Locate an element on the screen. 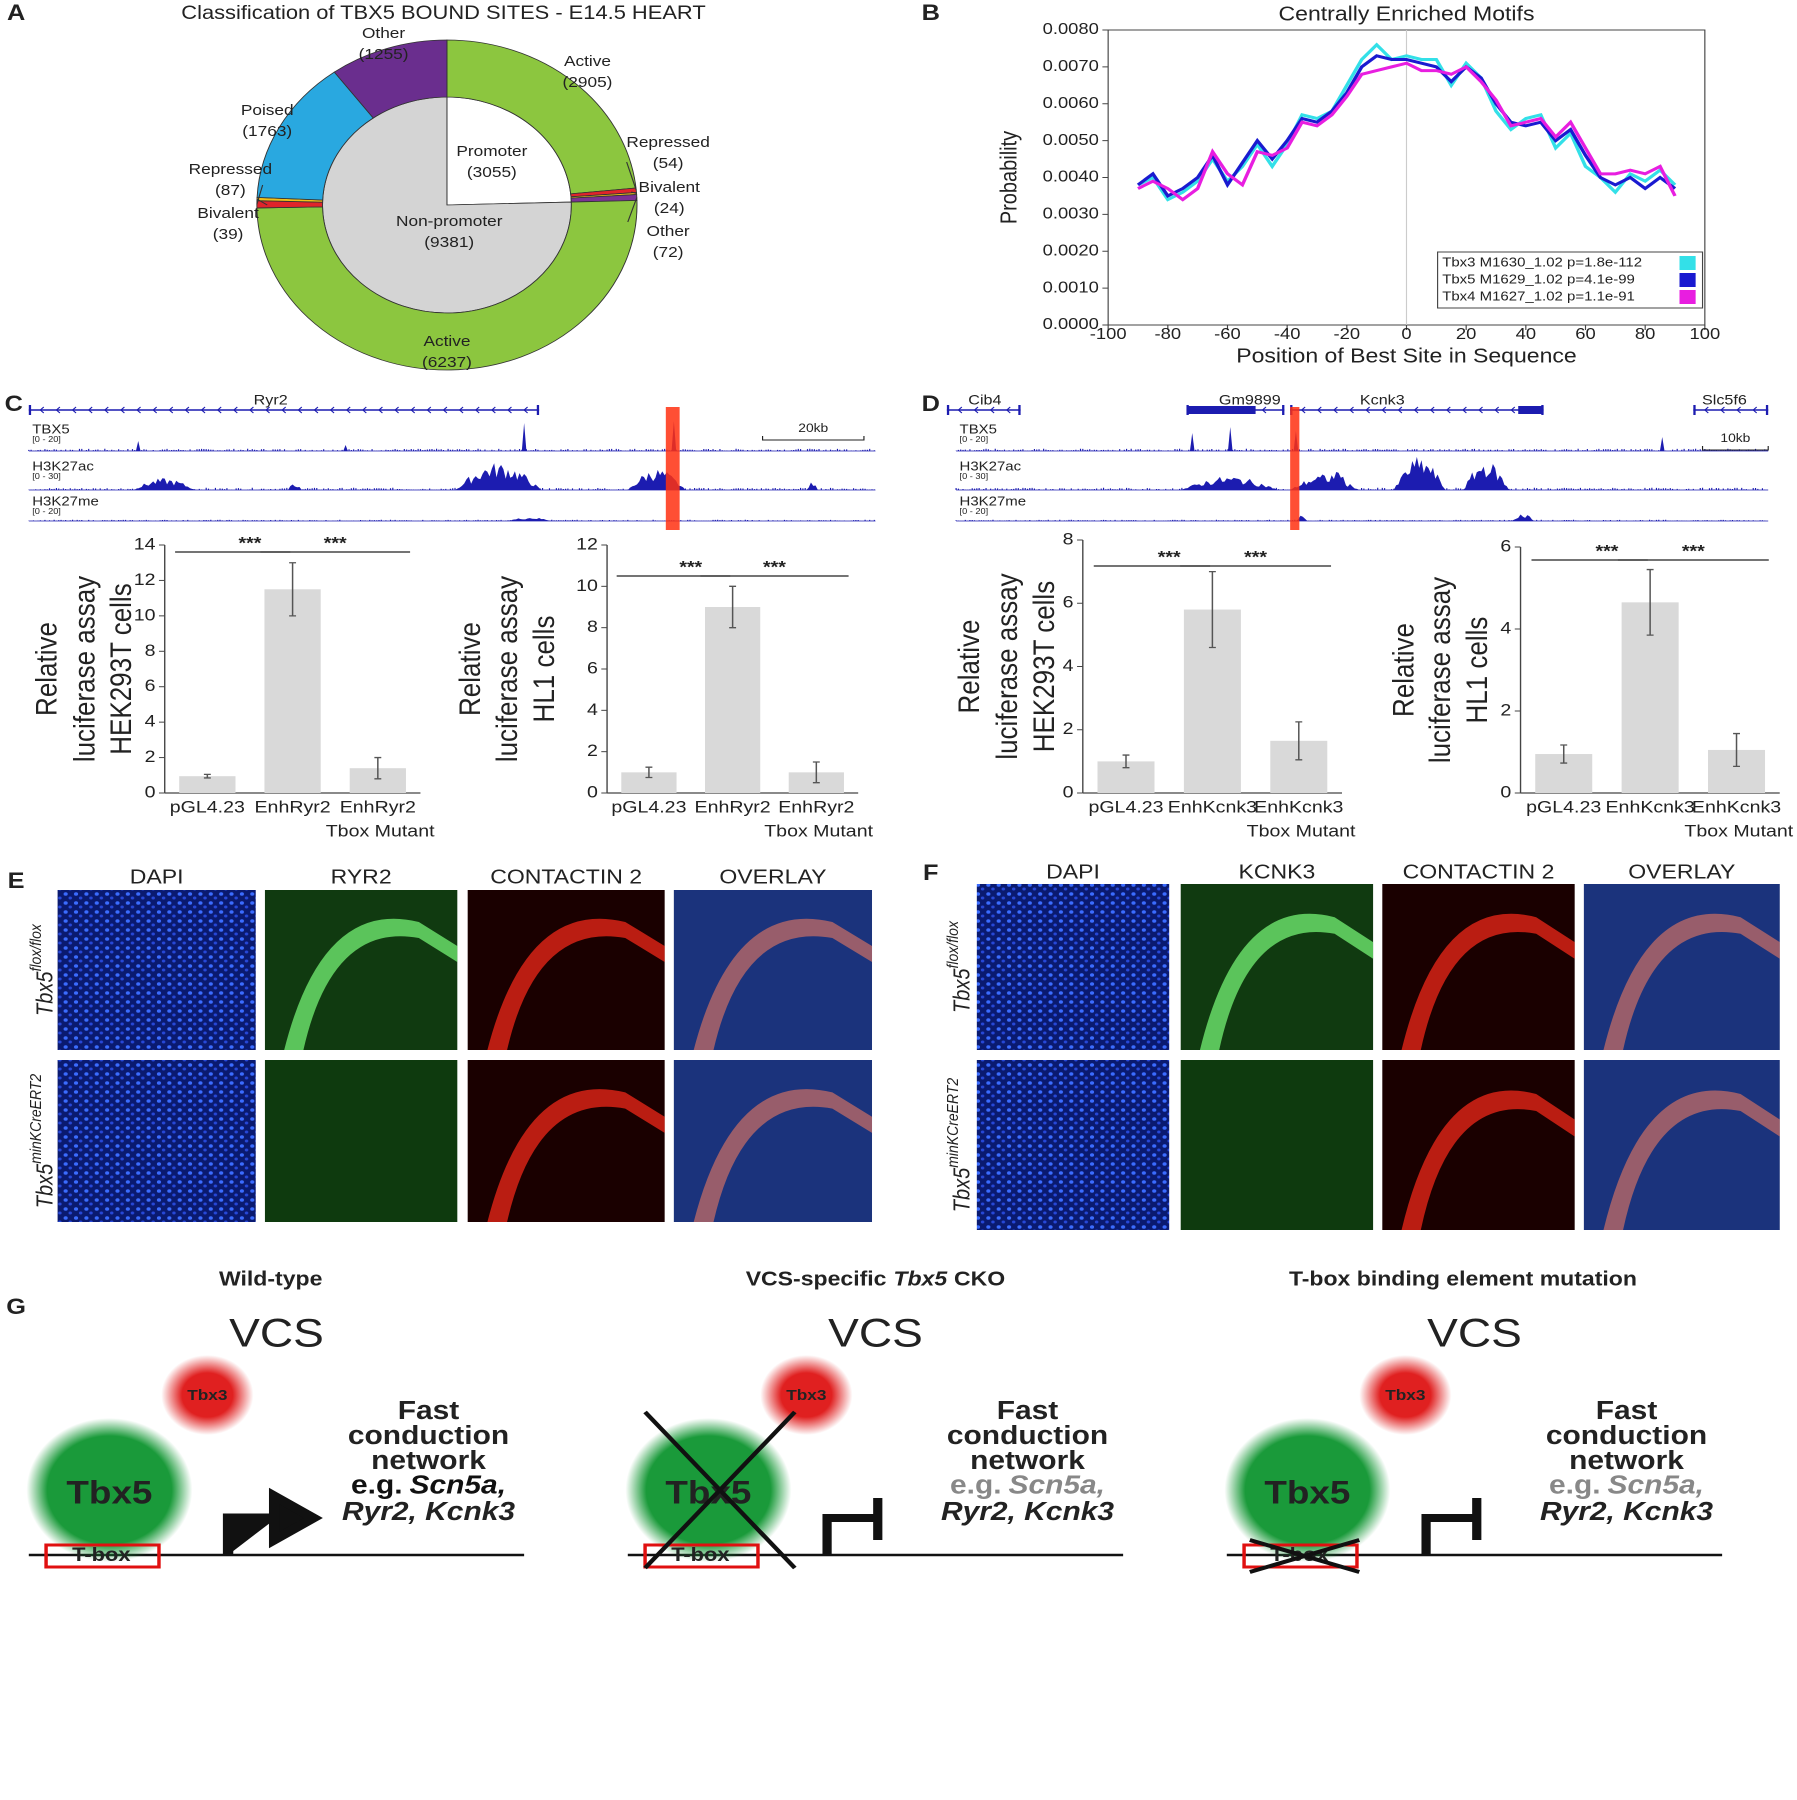 The height and width of the screenshot is (1800, 1797). y-axis-label: HL1 cells is located at coordinates (543, 669).